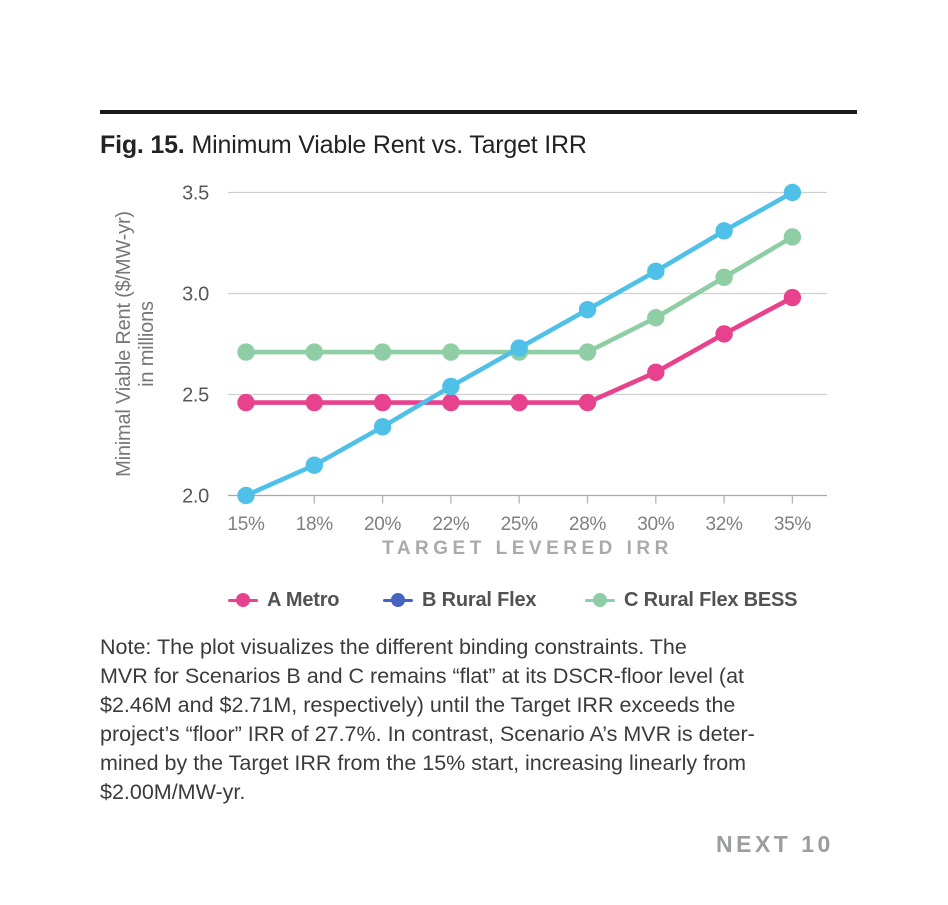 The height and width of the screenshot is (905, 948). I want to click on x-tick-label: 28%, so click(588, 524).